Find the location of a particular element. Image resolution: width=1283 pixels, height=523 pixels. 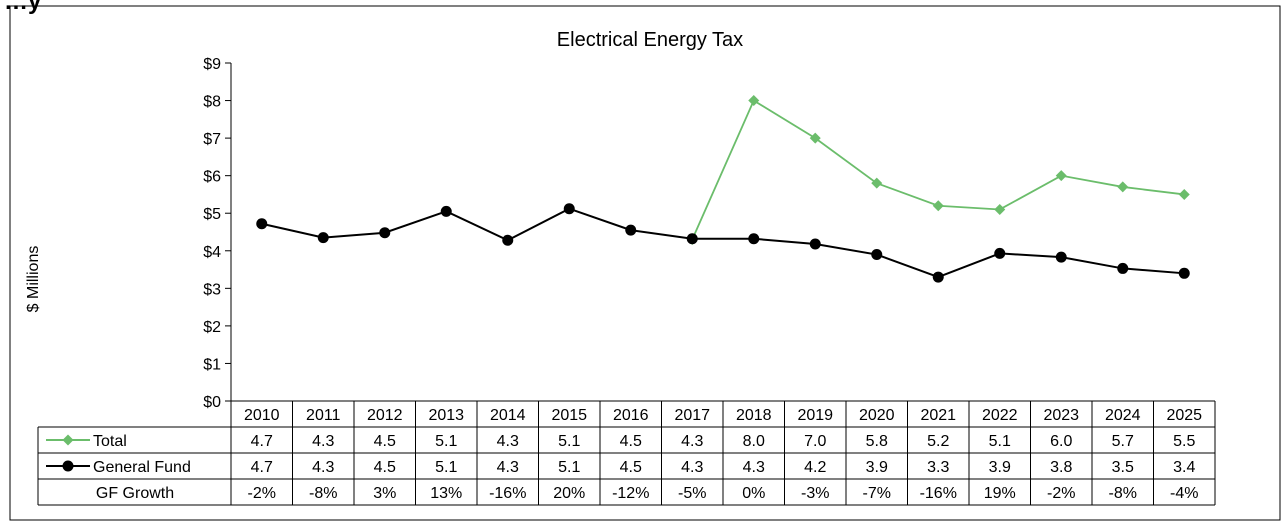

table-cell: 3% is located at coordinates (384, 493).